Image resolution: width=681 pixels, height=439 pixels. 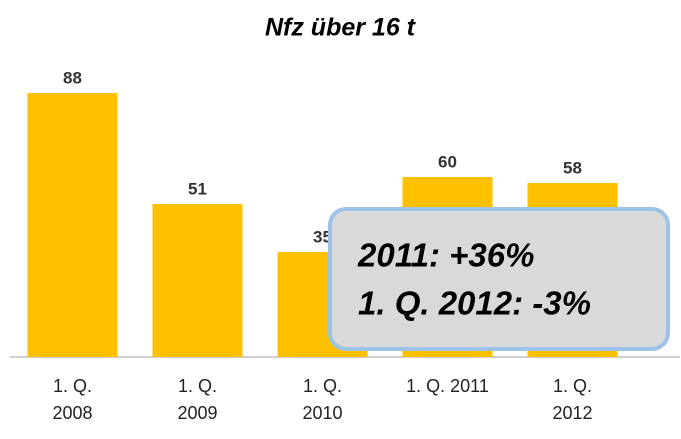 What do you see at coordinates (197, 188) in the screenshot?
I see `value-label: 51` at bounding box center [197, 188].